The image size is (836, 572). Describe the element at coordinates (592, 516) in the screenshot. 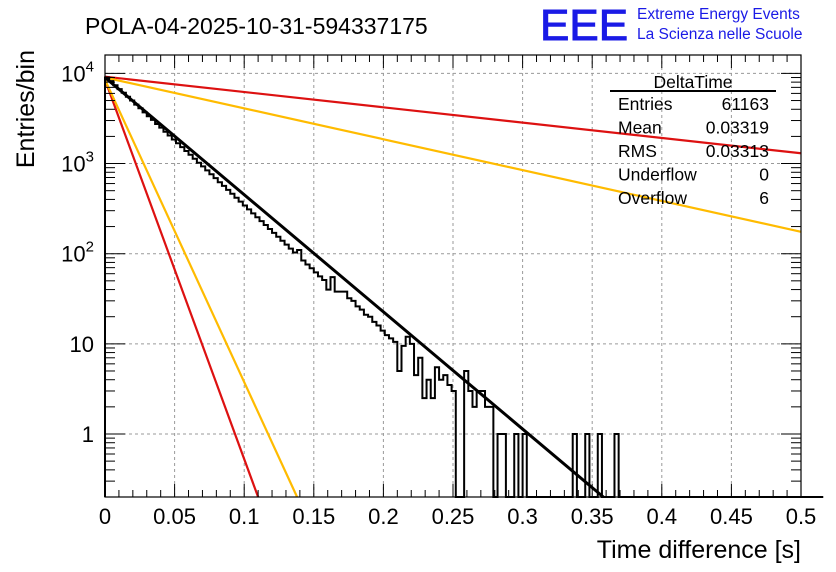

I see `x-tick-label: 0.35` at that location.